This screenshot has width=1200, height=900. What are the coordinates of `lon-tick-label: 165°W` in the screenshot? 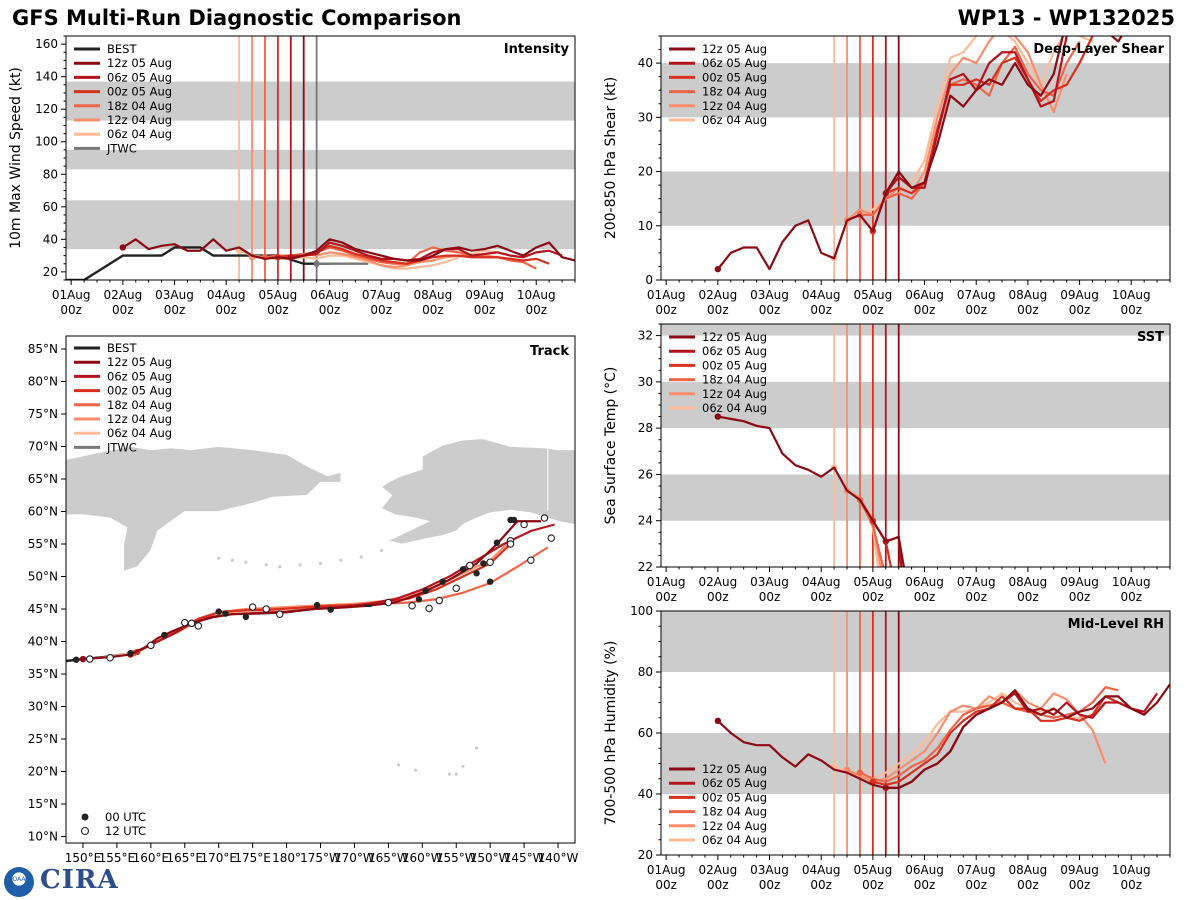 It's located at (388, 858).